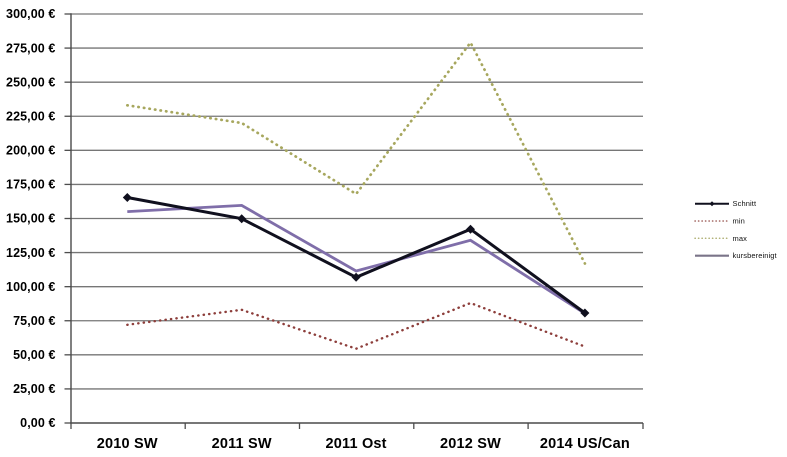  What do you see at coordinates (740, 238) in the screenshot?
I see `svg-text: max` at bounding box center [740, 238].